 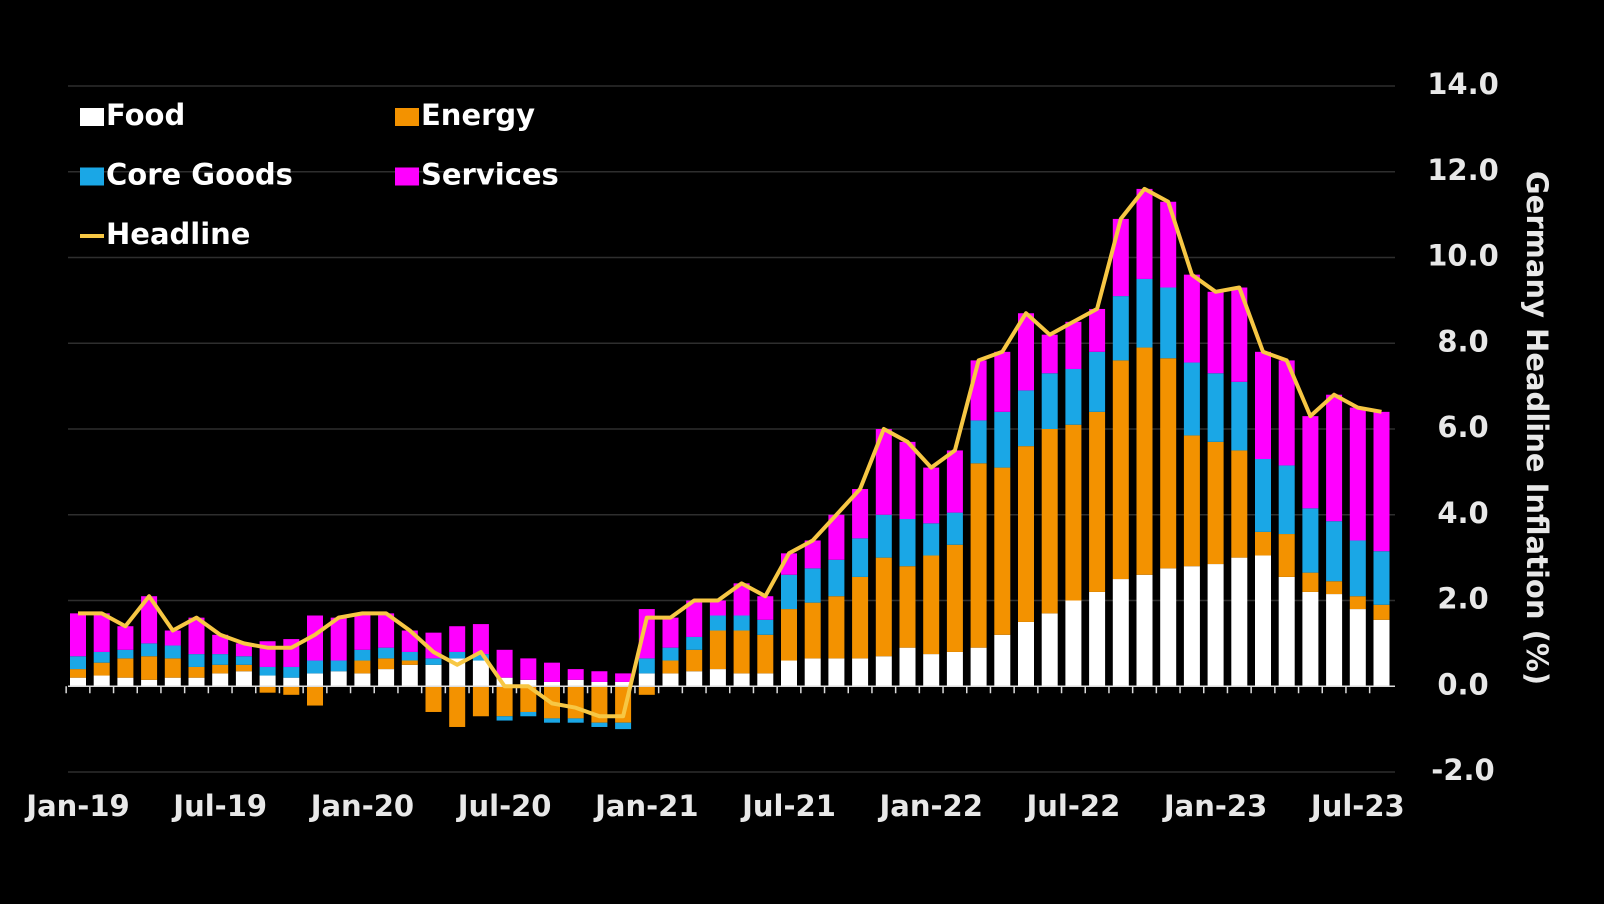 I want to click on y-tick-label: 6.0, so click(x=1462, y=427).